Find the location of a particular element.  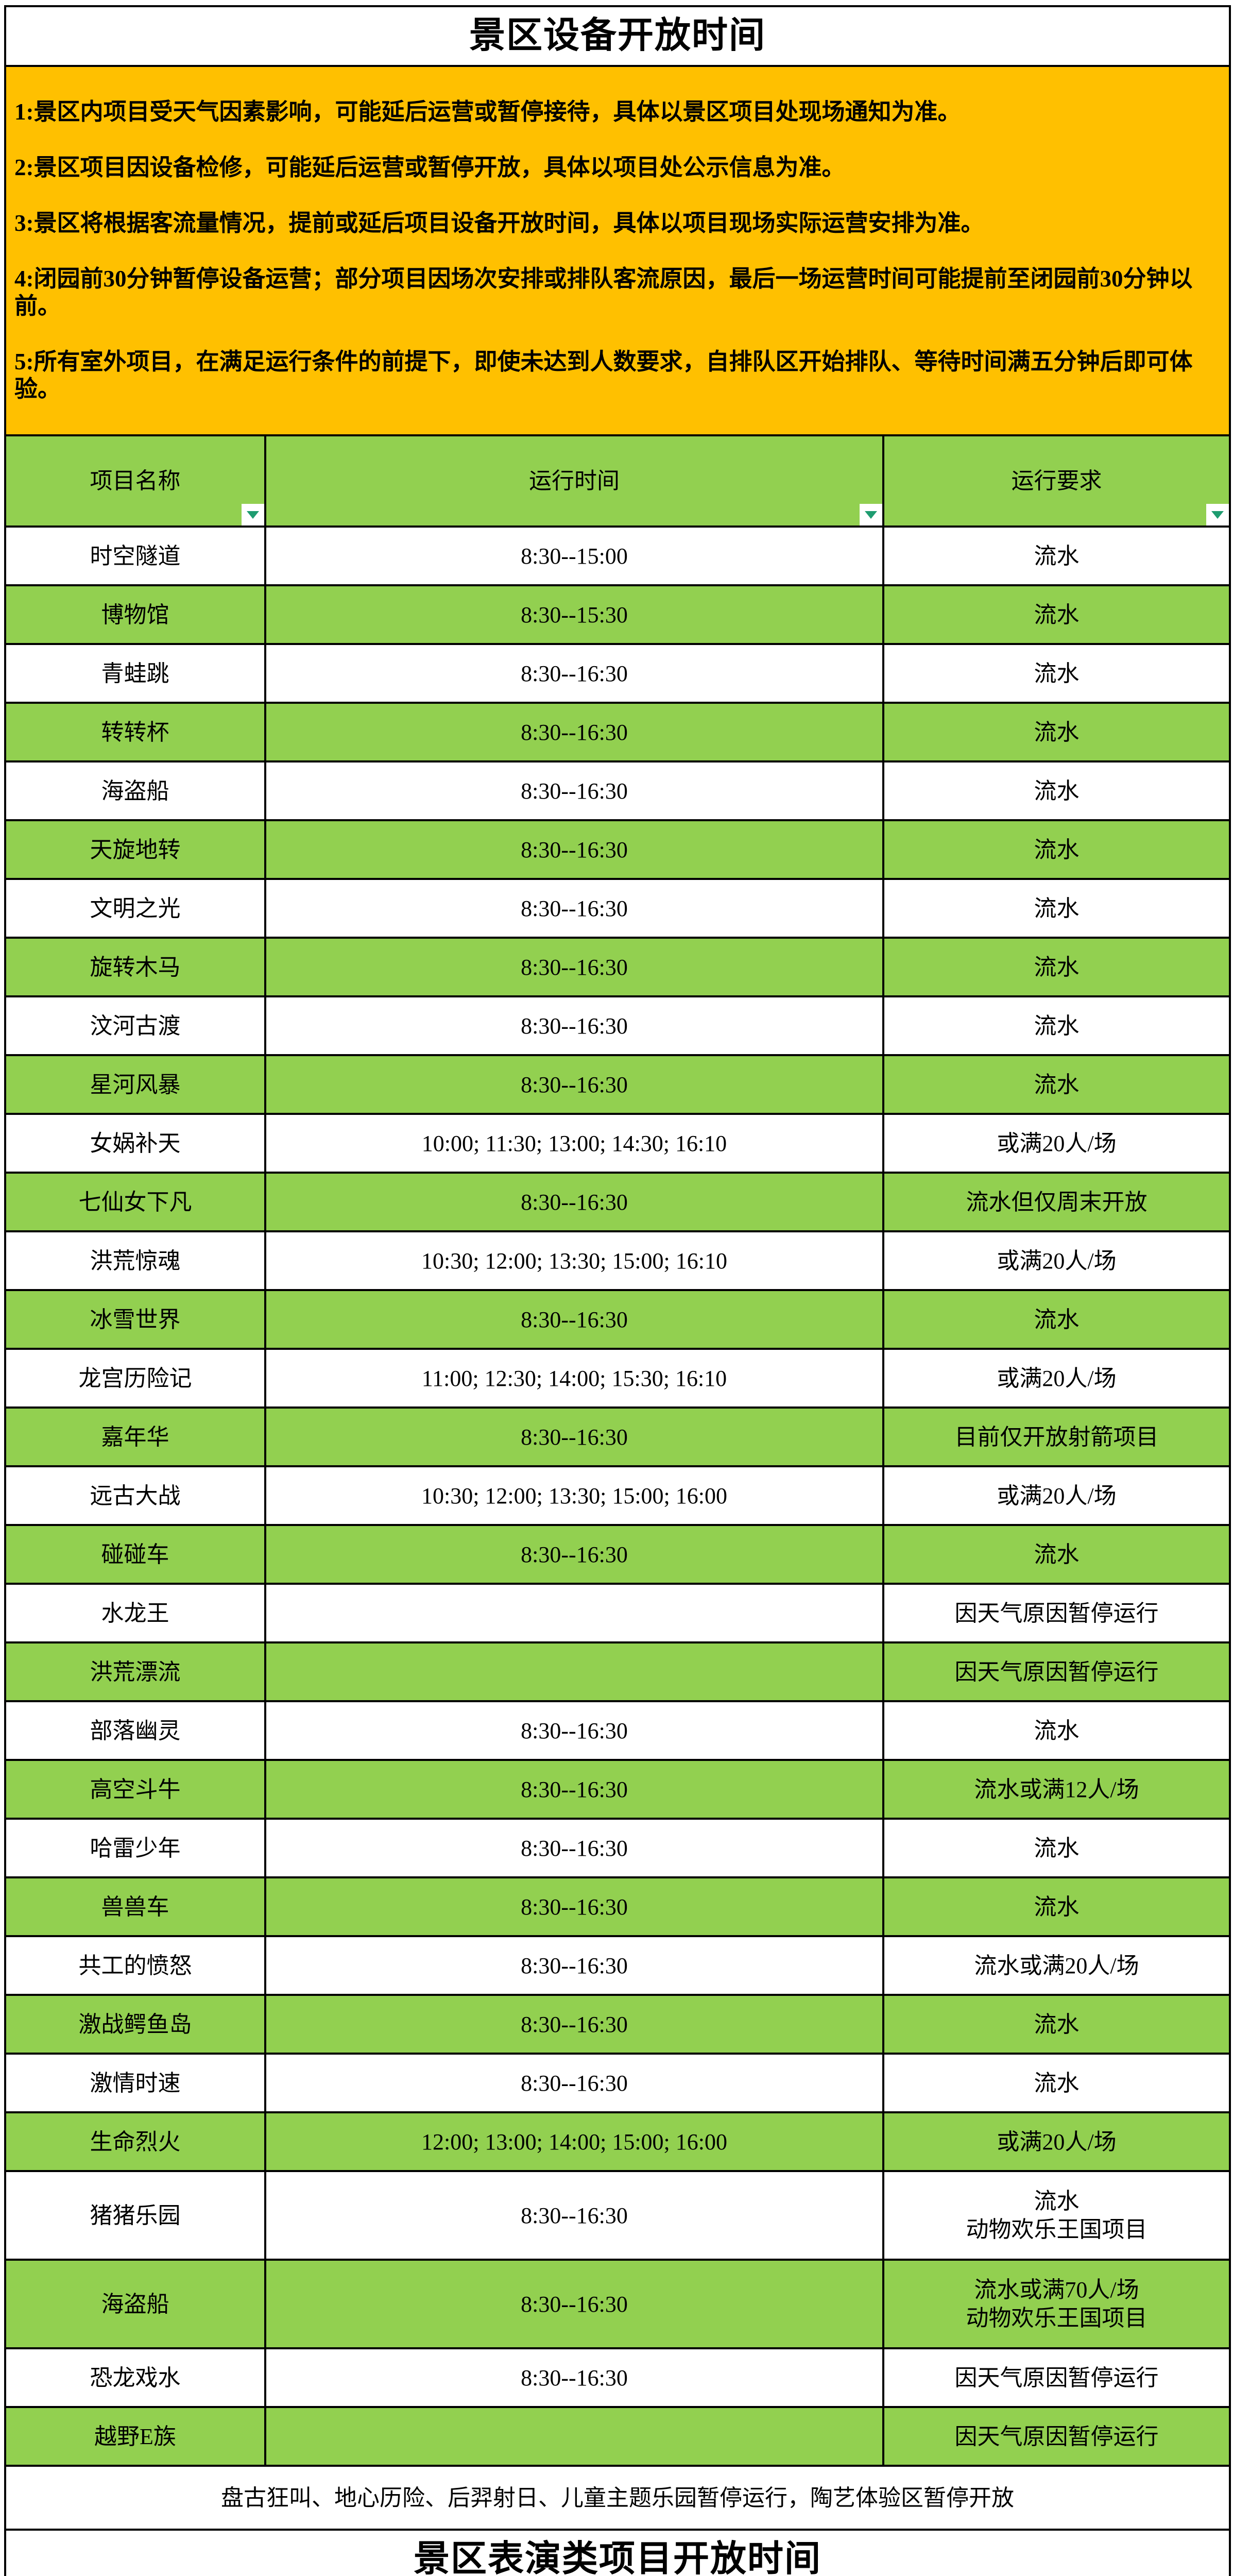

project-name-cell: 哈雷少年 is located at coordinates (135, 1848).